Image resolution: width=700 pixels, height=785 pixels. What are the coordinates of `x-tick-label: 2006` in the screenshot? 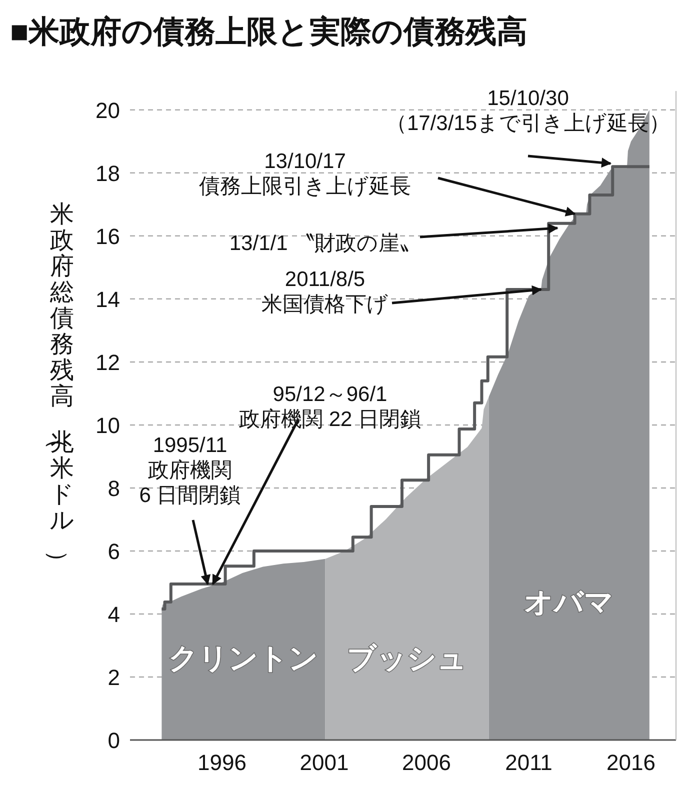 It's located at (426, 762).